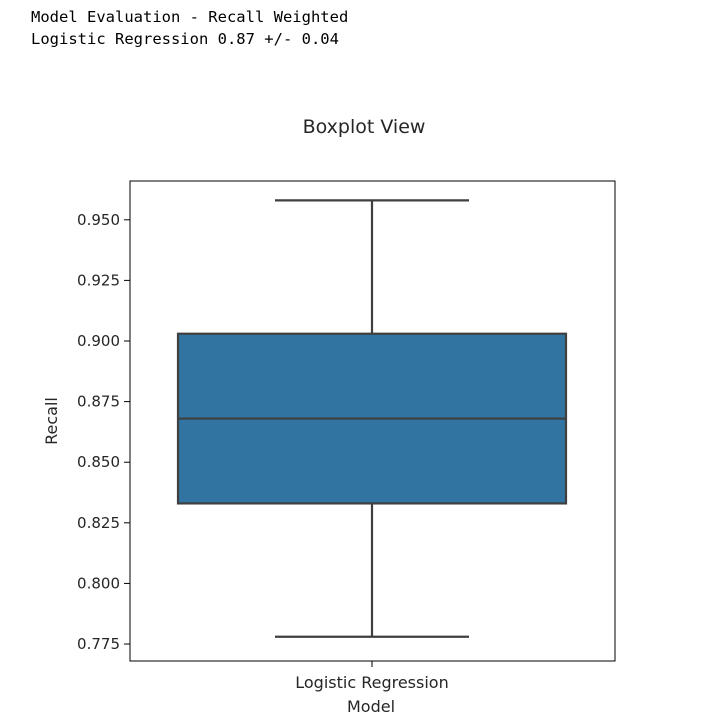  Describe the element at coordinates (98, 402) in the screenshot. I see `y-tick-label: 0.875` at that location.